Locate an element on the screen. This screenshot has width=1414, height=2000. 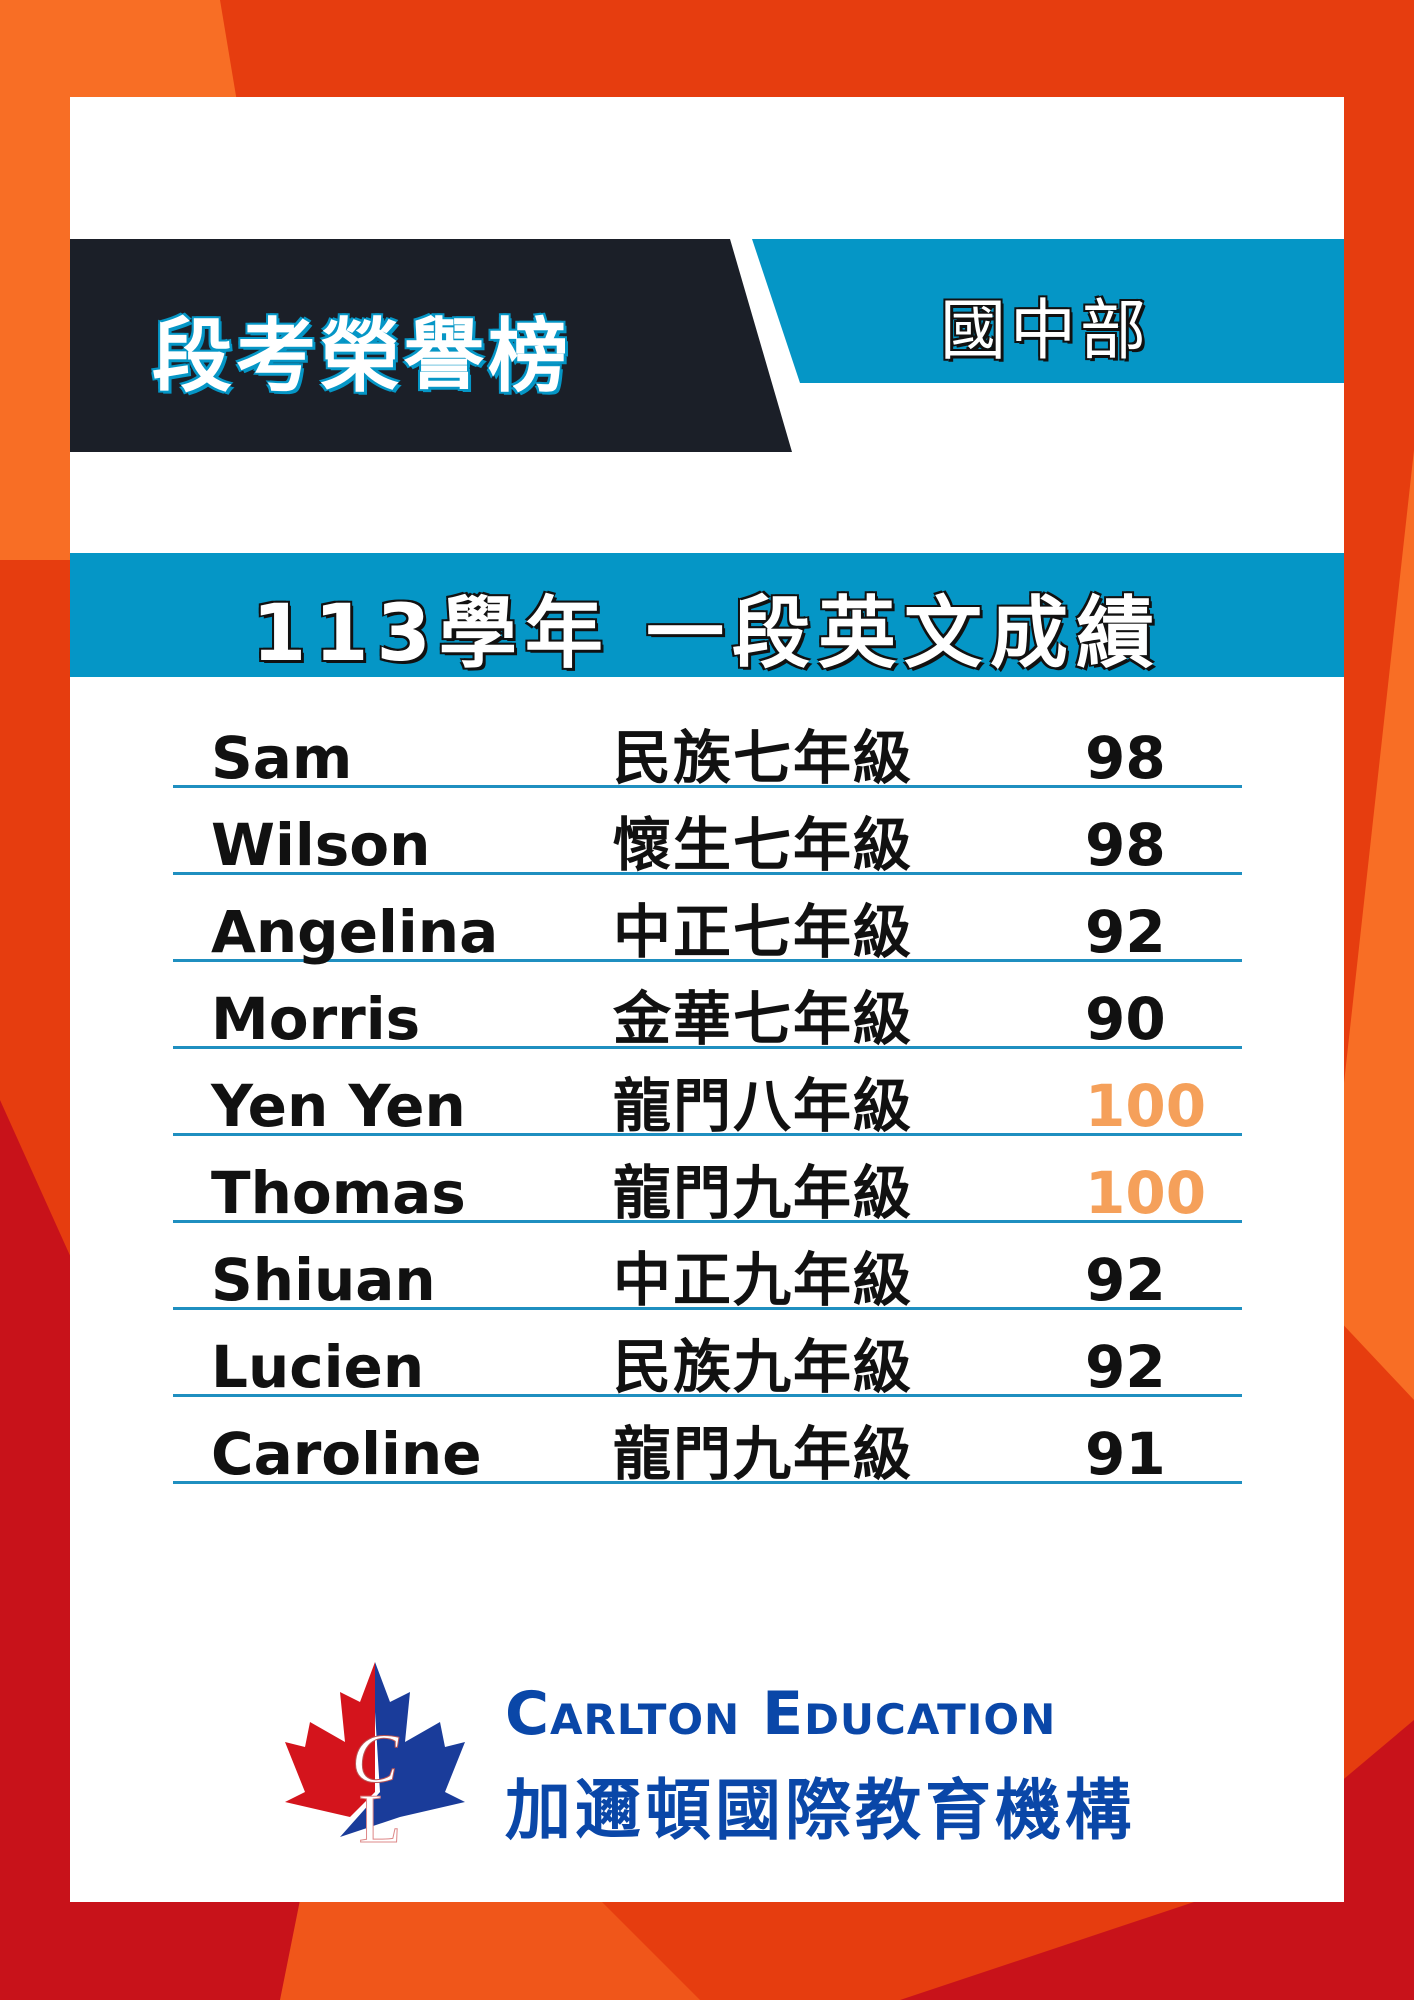
table-row: Wilson 懷生七年級 98 is located at coordinates (707, 831).